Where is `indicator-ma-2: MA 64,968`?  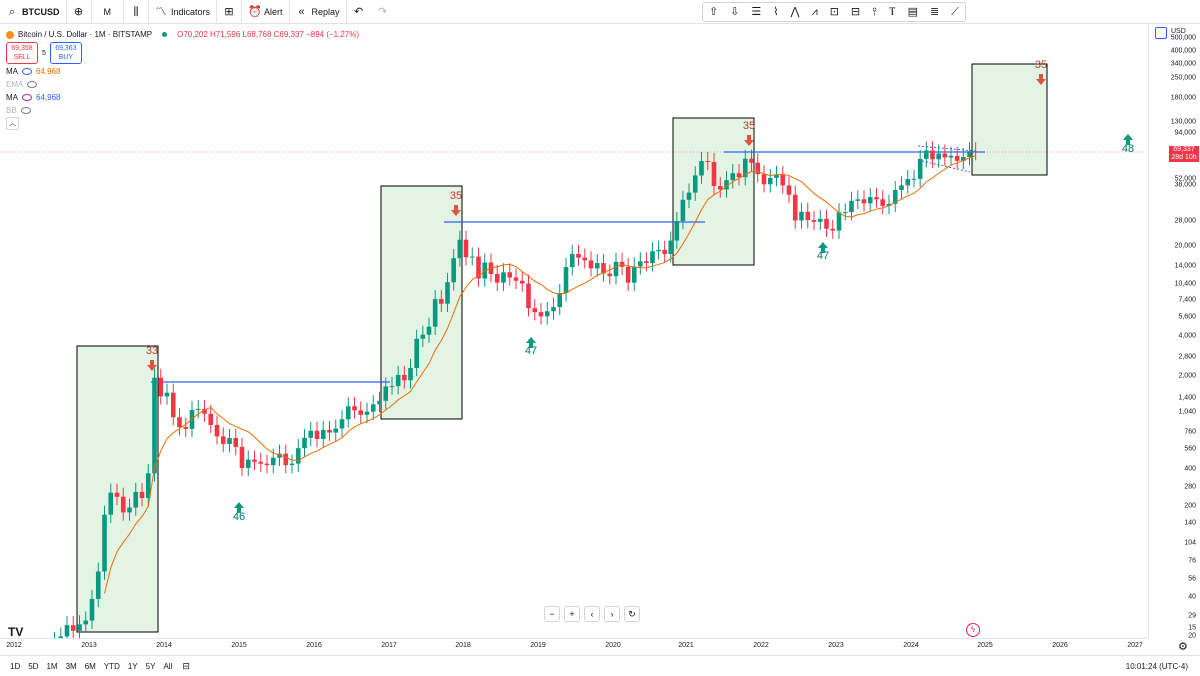 indicator-ma-2: MA 64,968 is located at coordinates (182, 97).